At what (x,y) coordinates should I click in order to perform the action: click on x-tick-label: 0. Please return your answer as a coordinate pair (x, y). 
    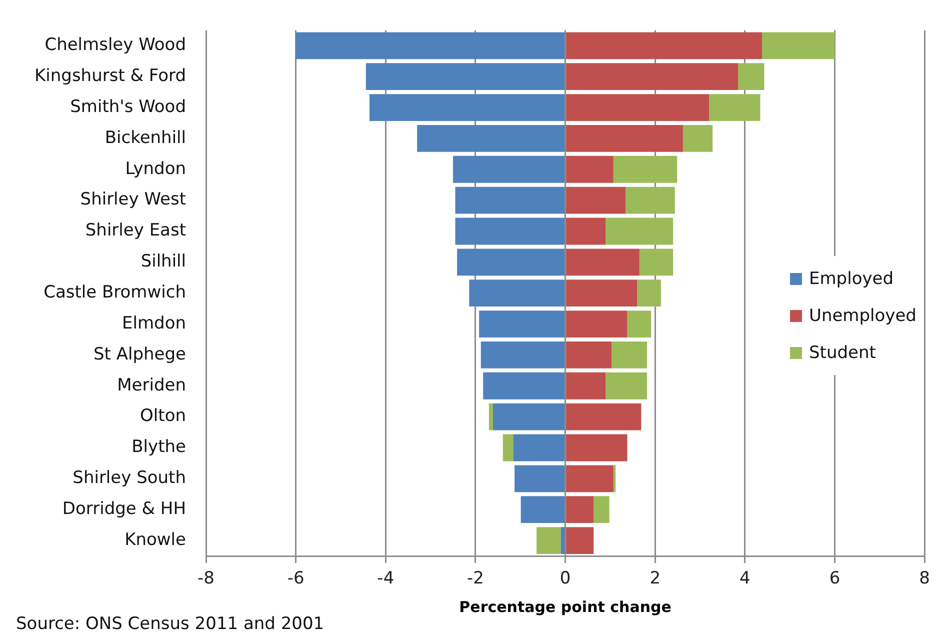
    Looking at the image, I should click on (565, 578).